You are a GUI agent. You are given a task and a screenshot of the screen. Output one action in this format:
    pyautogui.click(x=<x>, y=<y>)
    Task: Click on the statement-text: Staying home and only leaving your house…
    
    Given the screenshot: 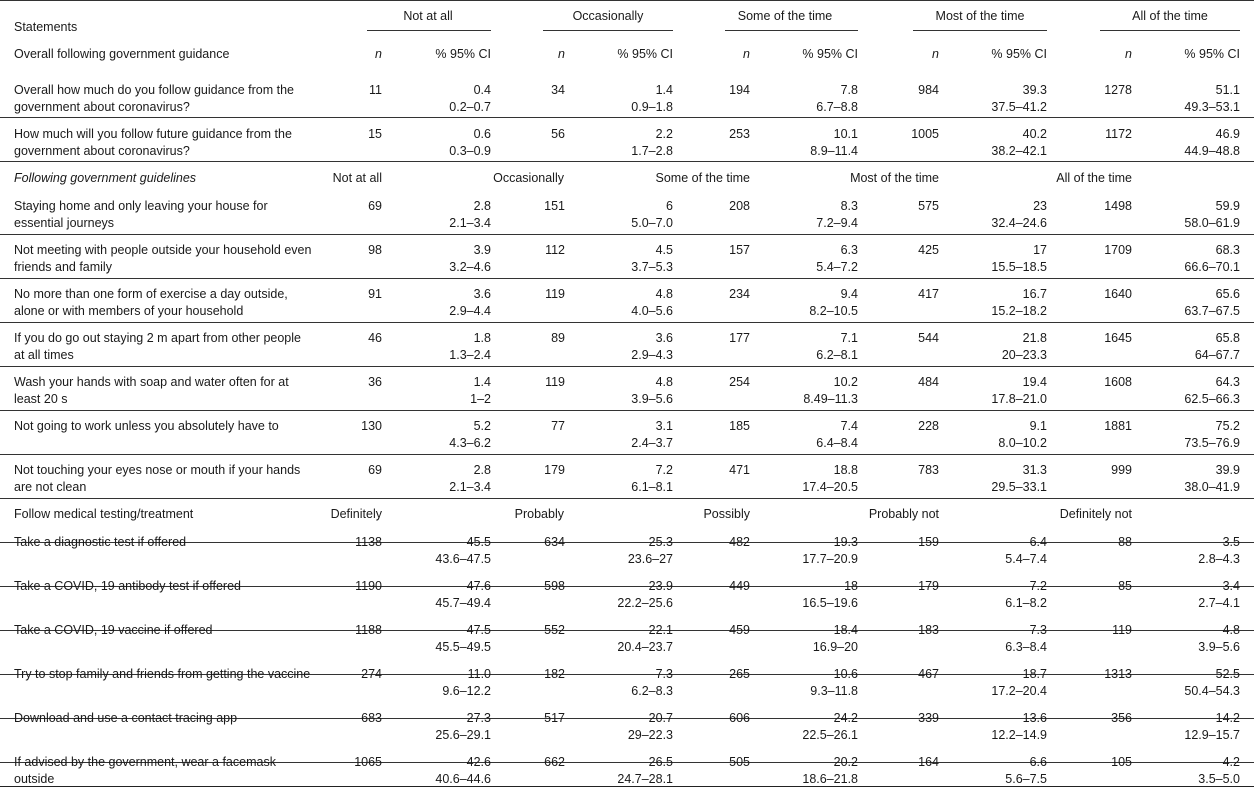 What is the action you would take?
    pyautogui.click(x=141, y=214)
    